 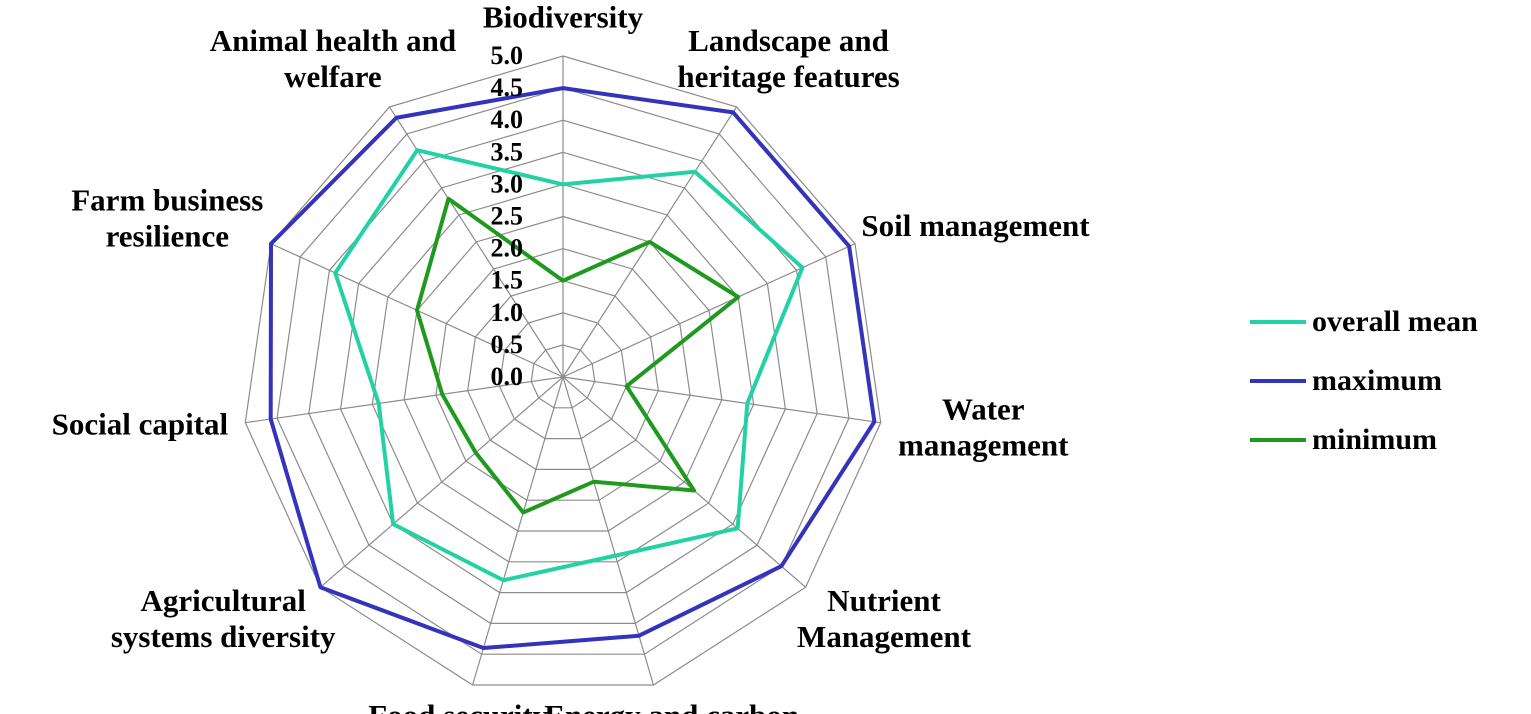 I want to click on category-label-line: resilience, so click(x=167, y=236).